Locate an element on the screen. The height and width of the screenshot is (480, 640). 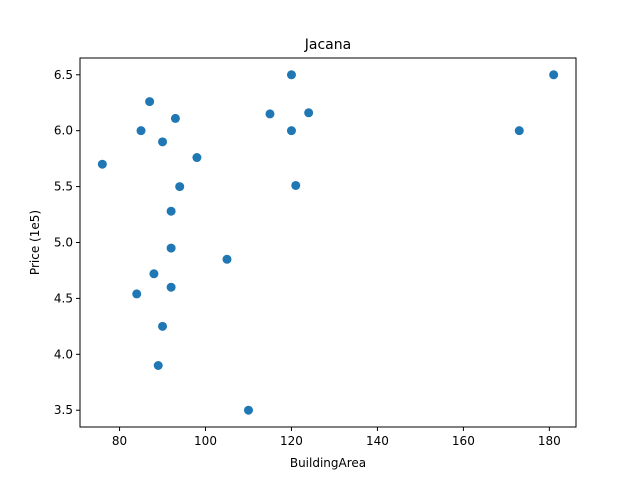
y-tick-label: 5.0 is located at coordinates (63, 243).